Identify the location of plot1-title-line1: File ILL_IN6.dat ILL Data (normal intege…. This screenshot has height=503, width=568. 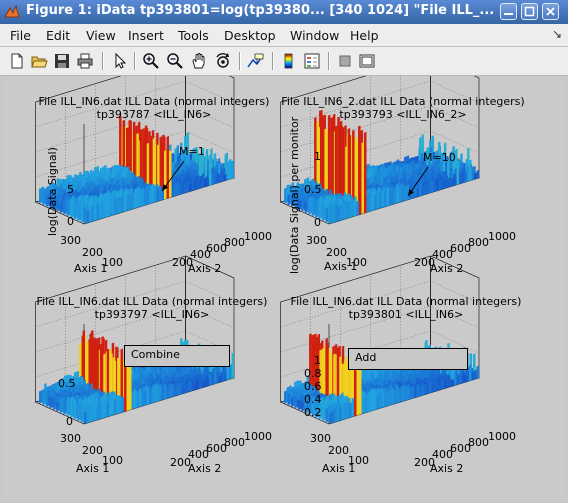
(154, 101).